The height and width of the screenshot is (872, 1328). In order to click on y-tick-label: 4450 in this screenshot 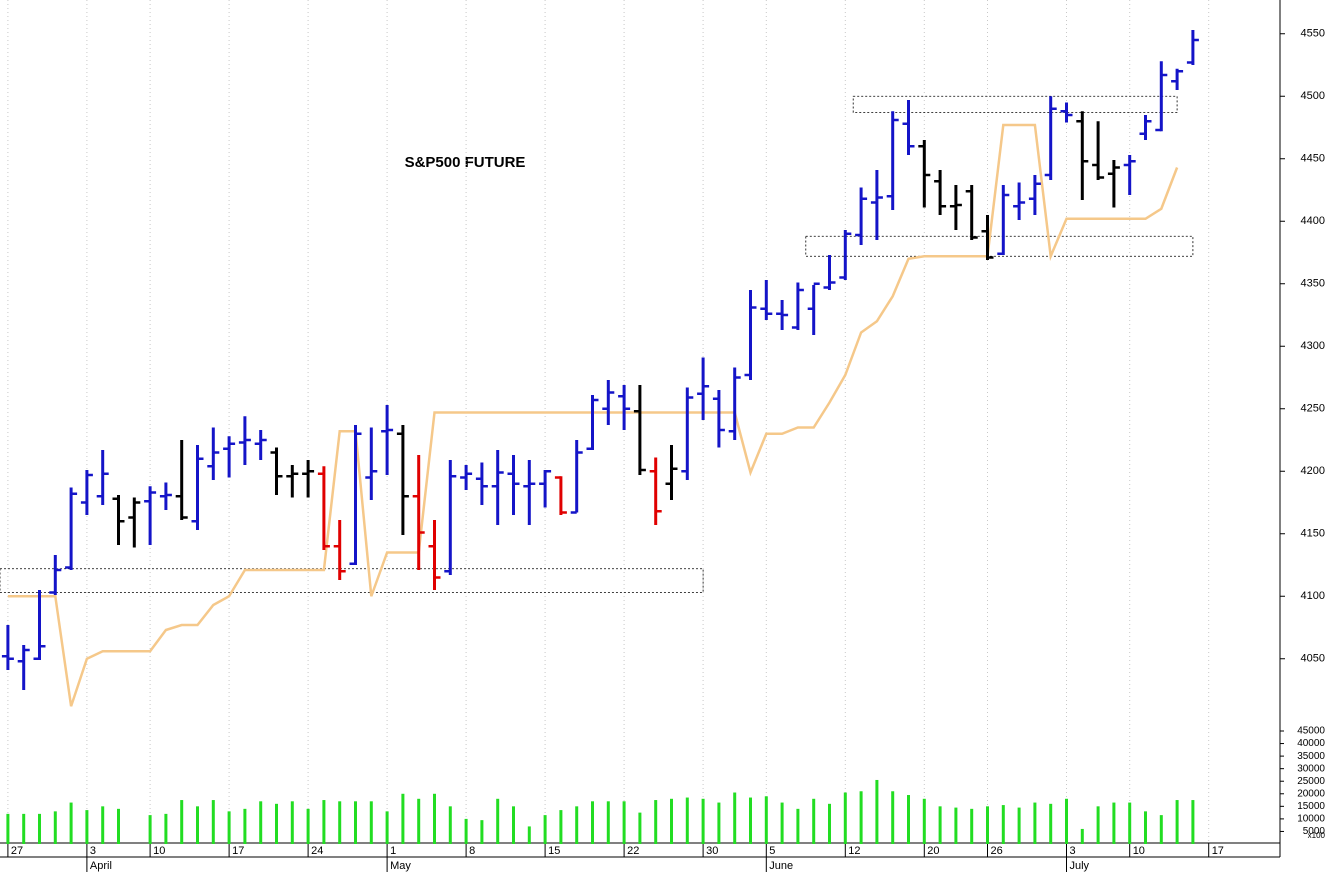, I will do `click(1313, 159)`.